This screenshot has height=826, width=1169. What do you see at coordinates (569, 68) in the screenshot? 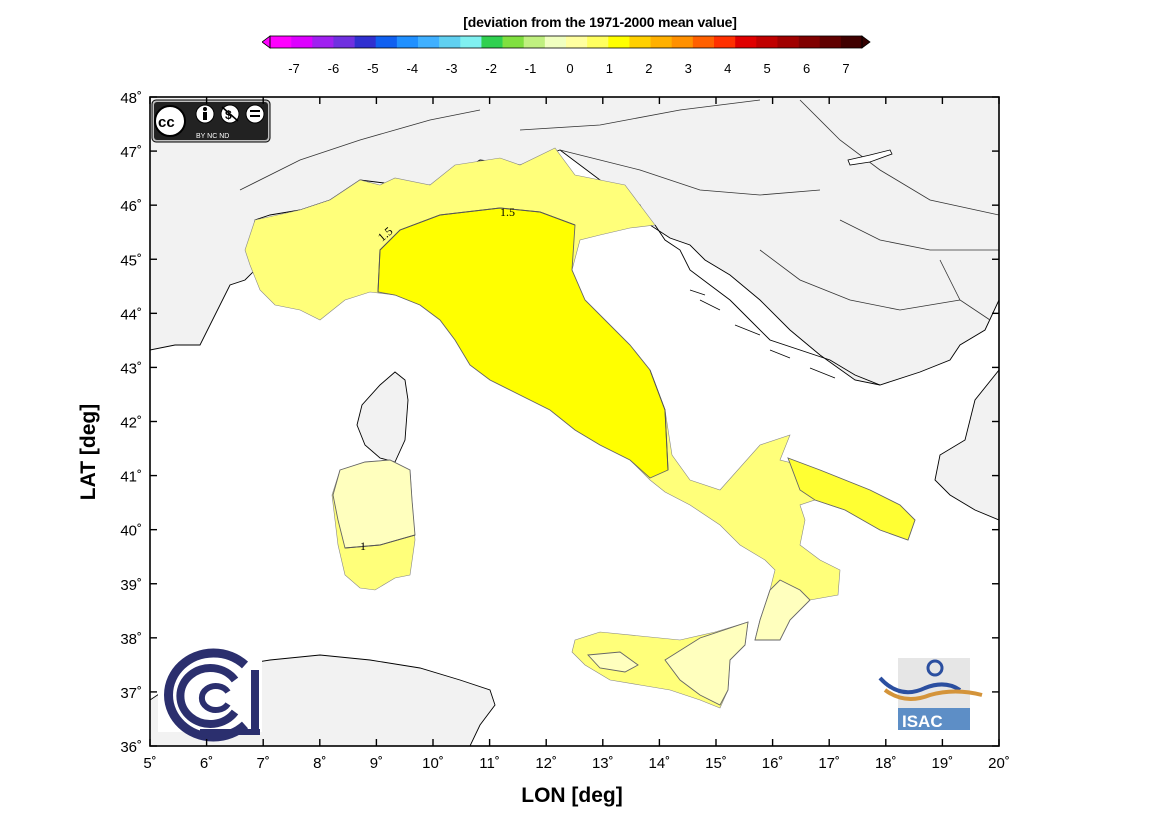
I see `colorbar-tick-label: 0` at bounding box center [569, 68].